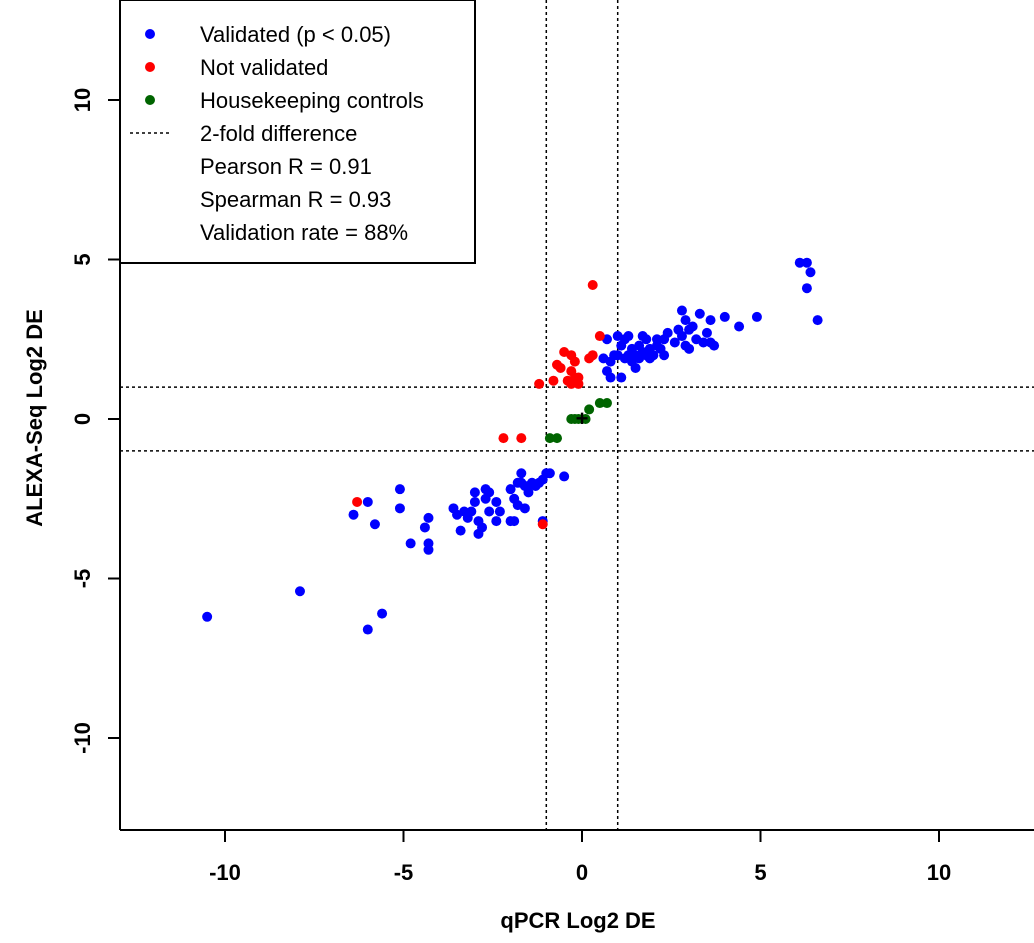 Image resolution: width=1034 pixels, height=943 pixels. What do you see at coordinates (939, 872) in the screenshot?
I see `x-tick-label: 10` at bounding box center [939, 872].